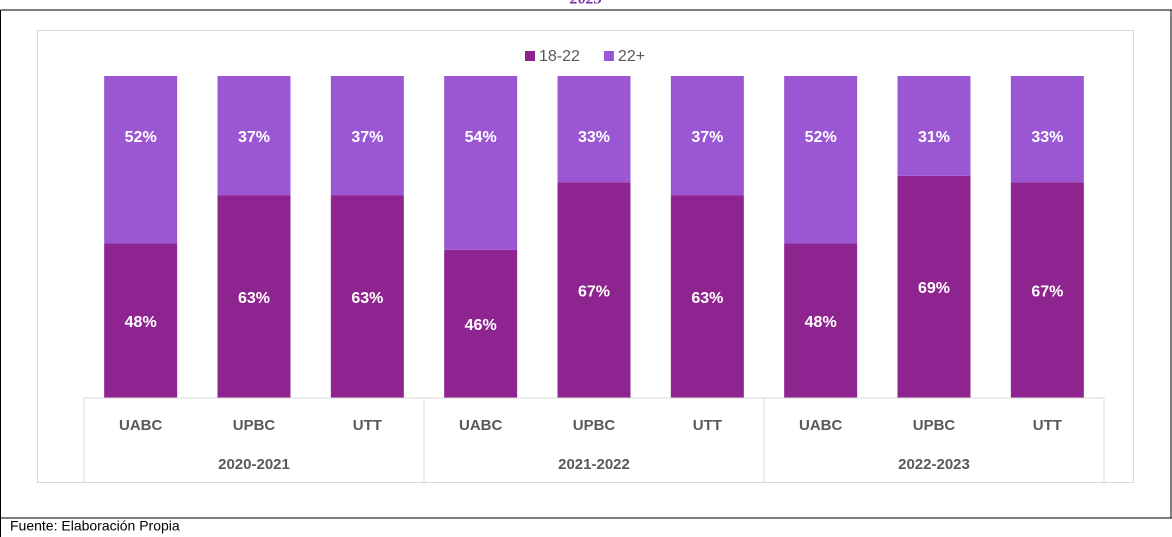 This screenshot has height=537, width=1172. What do you see at coordinates (934, 137) in the screenshot?
I see `data-label: 31%` at bounding box center [934, 137].